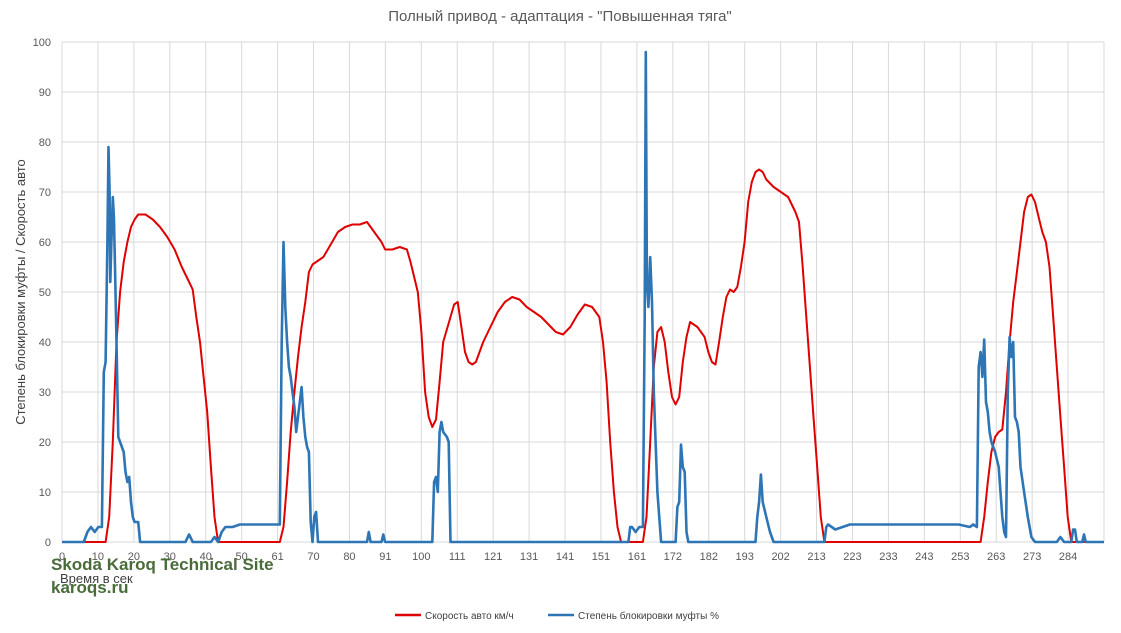 The image size is (1121, 633). Describe the element at coordinates (45, 493) in the screenshot. I see `y-tick-label: 10` at that location.